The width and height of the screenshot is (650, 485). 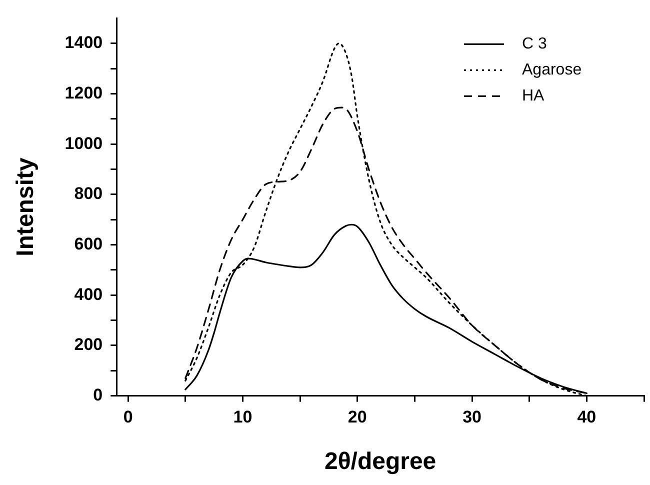 I want to click on y-tick-label: 0, so click(x=98, y=394).